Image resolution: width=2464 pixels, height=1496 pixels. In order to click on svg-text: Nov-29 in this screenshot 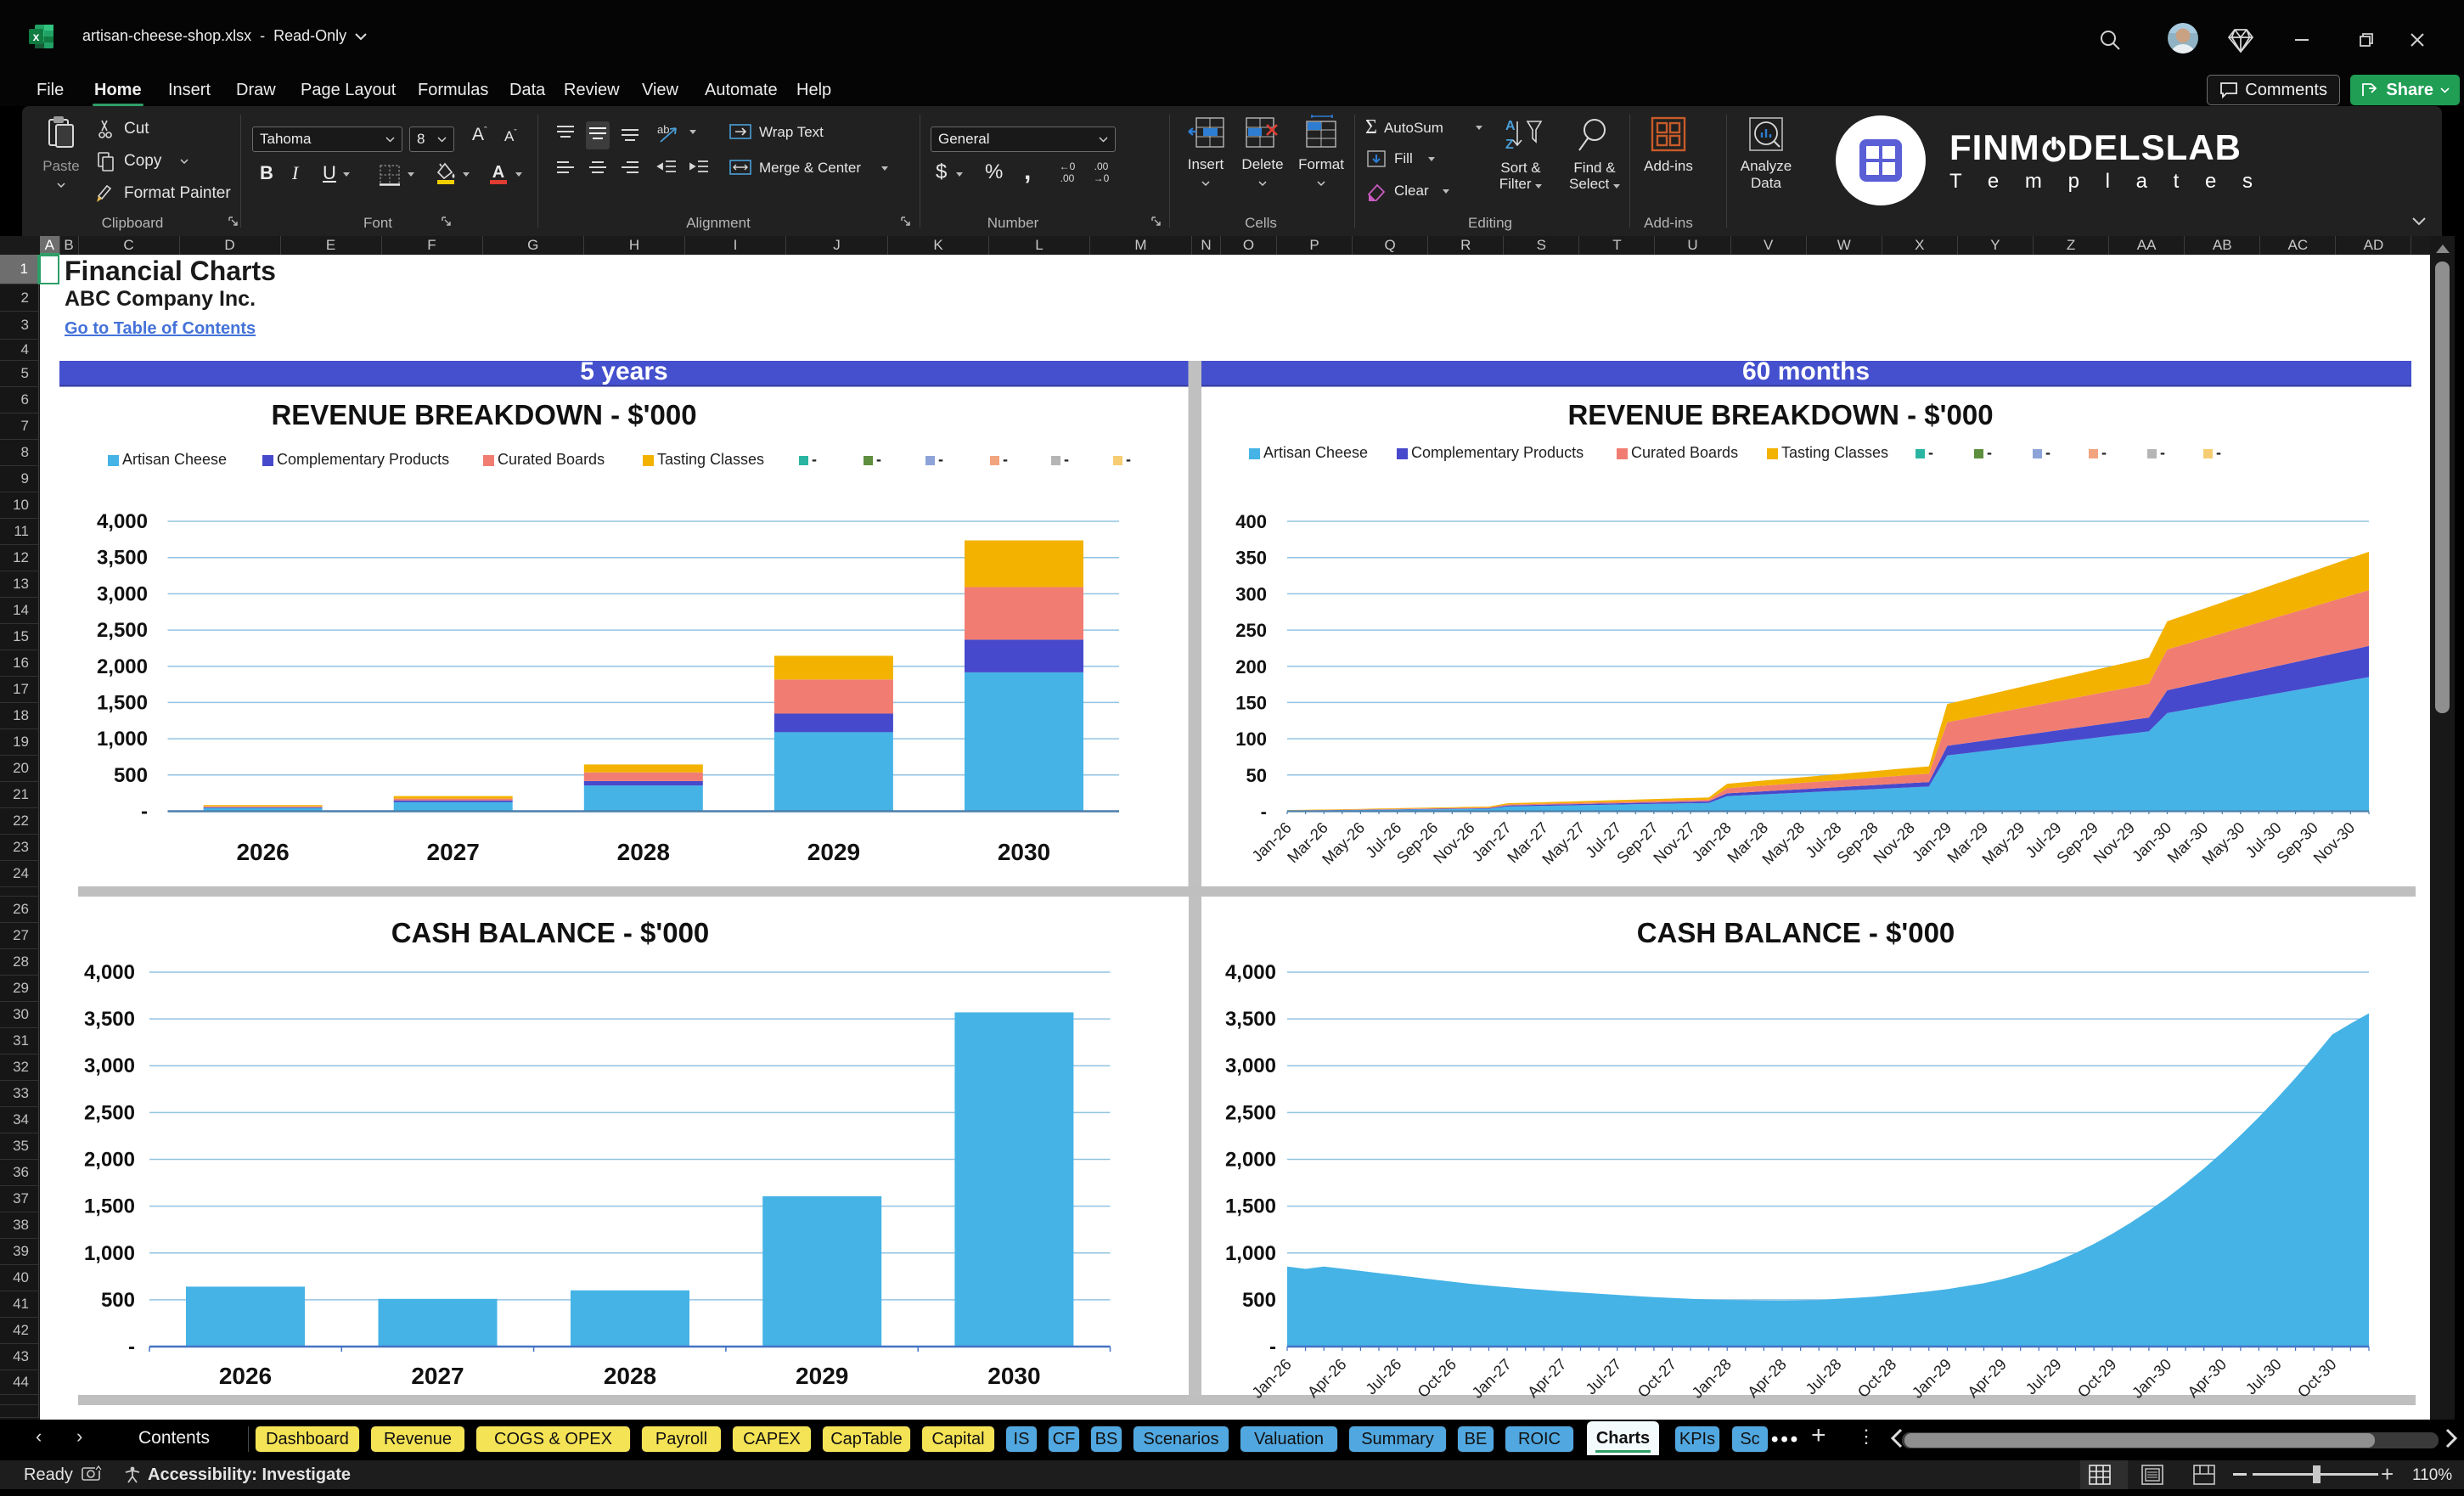, I will do `click(2114, 842)`.